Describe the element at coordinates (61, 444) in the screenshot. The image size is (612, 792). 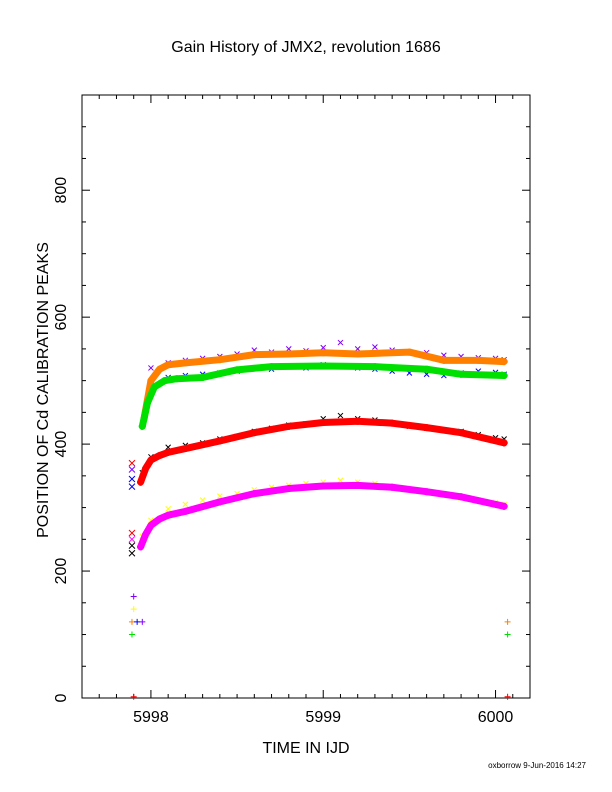
I see `y-tick-label-400: 400` at that location.